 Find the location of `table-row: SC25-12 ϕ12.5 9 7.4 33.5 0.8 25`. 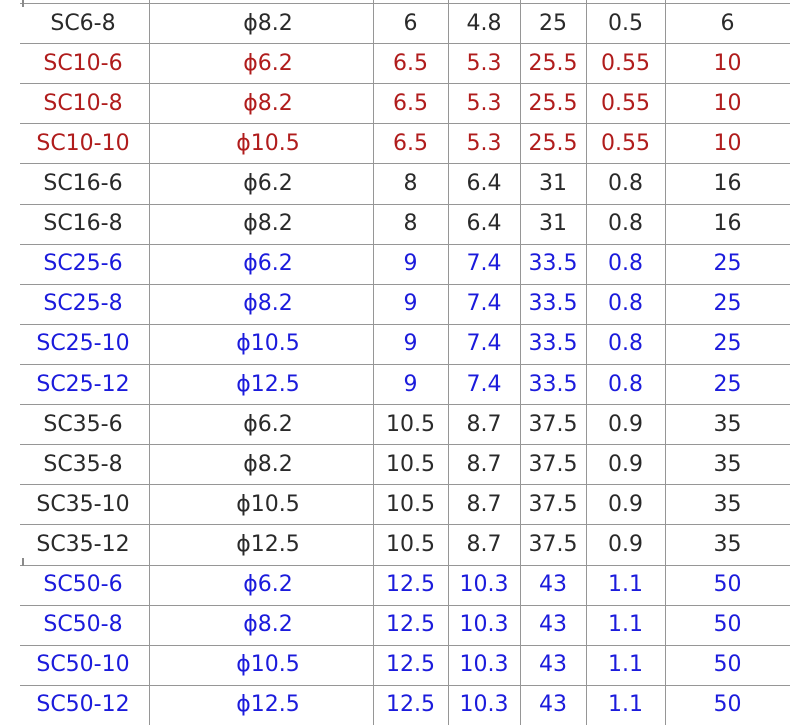

table-row: SC25-12 ϕ12.5 9 7.4 33.5 0.8 25 is located at coordinates (395, 383).